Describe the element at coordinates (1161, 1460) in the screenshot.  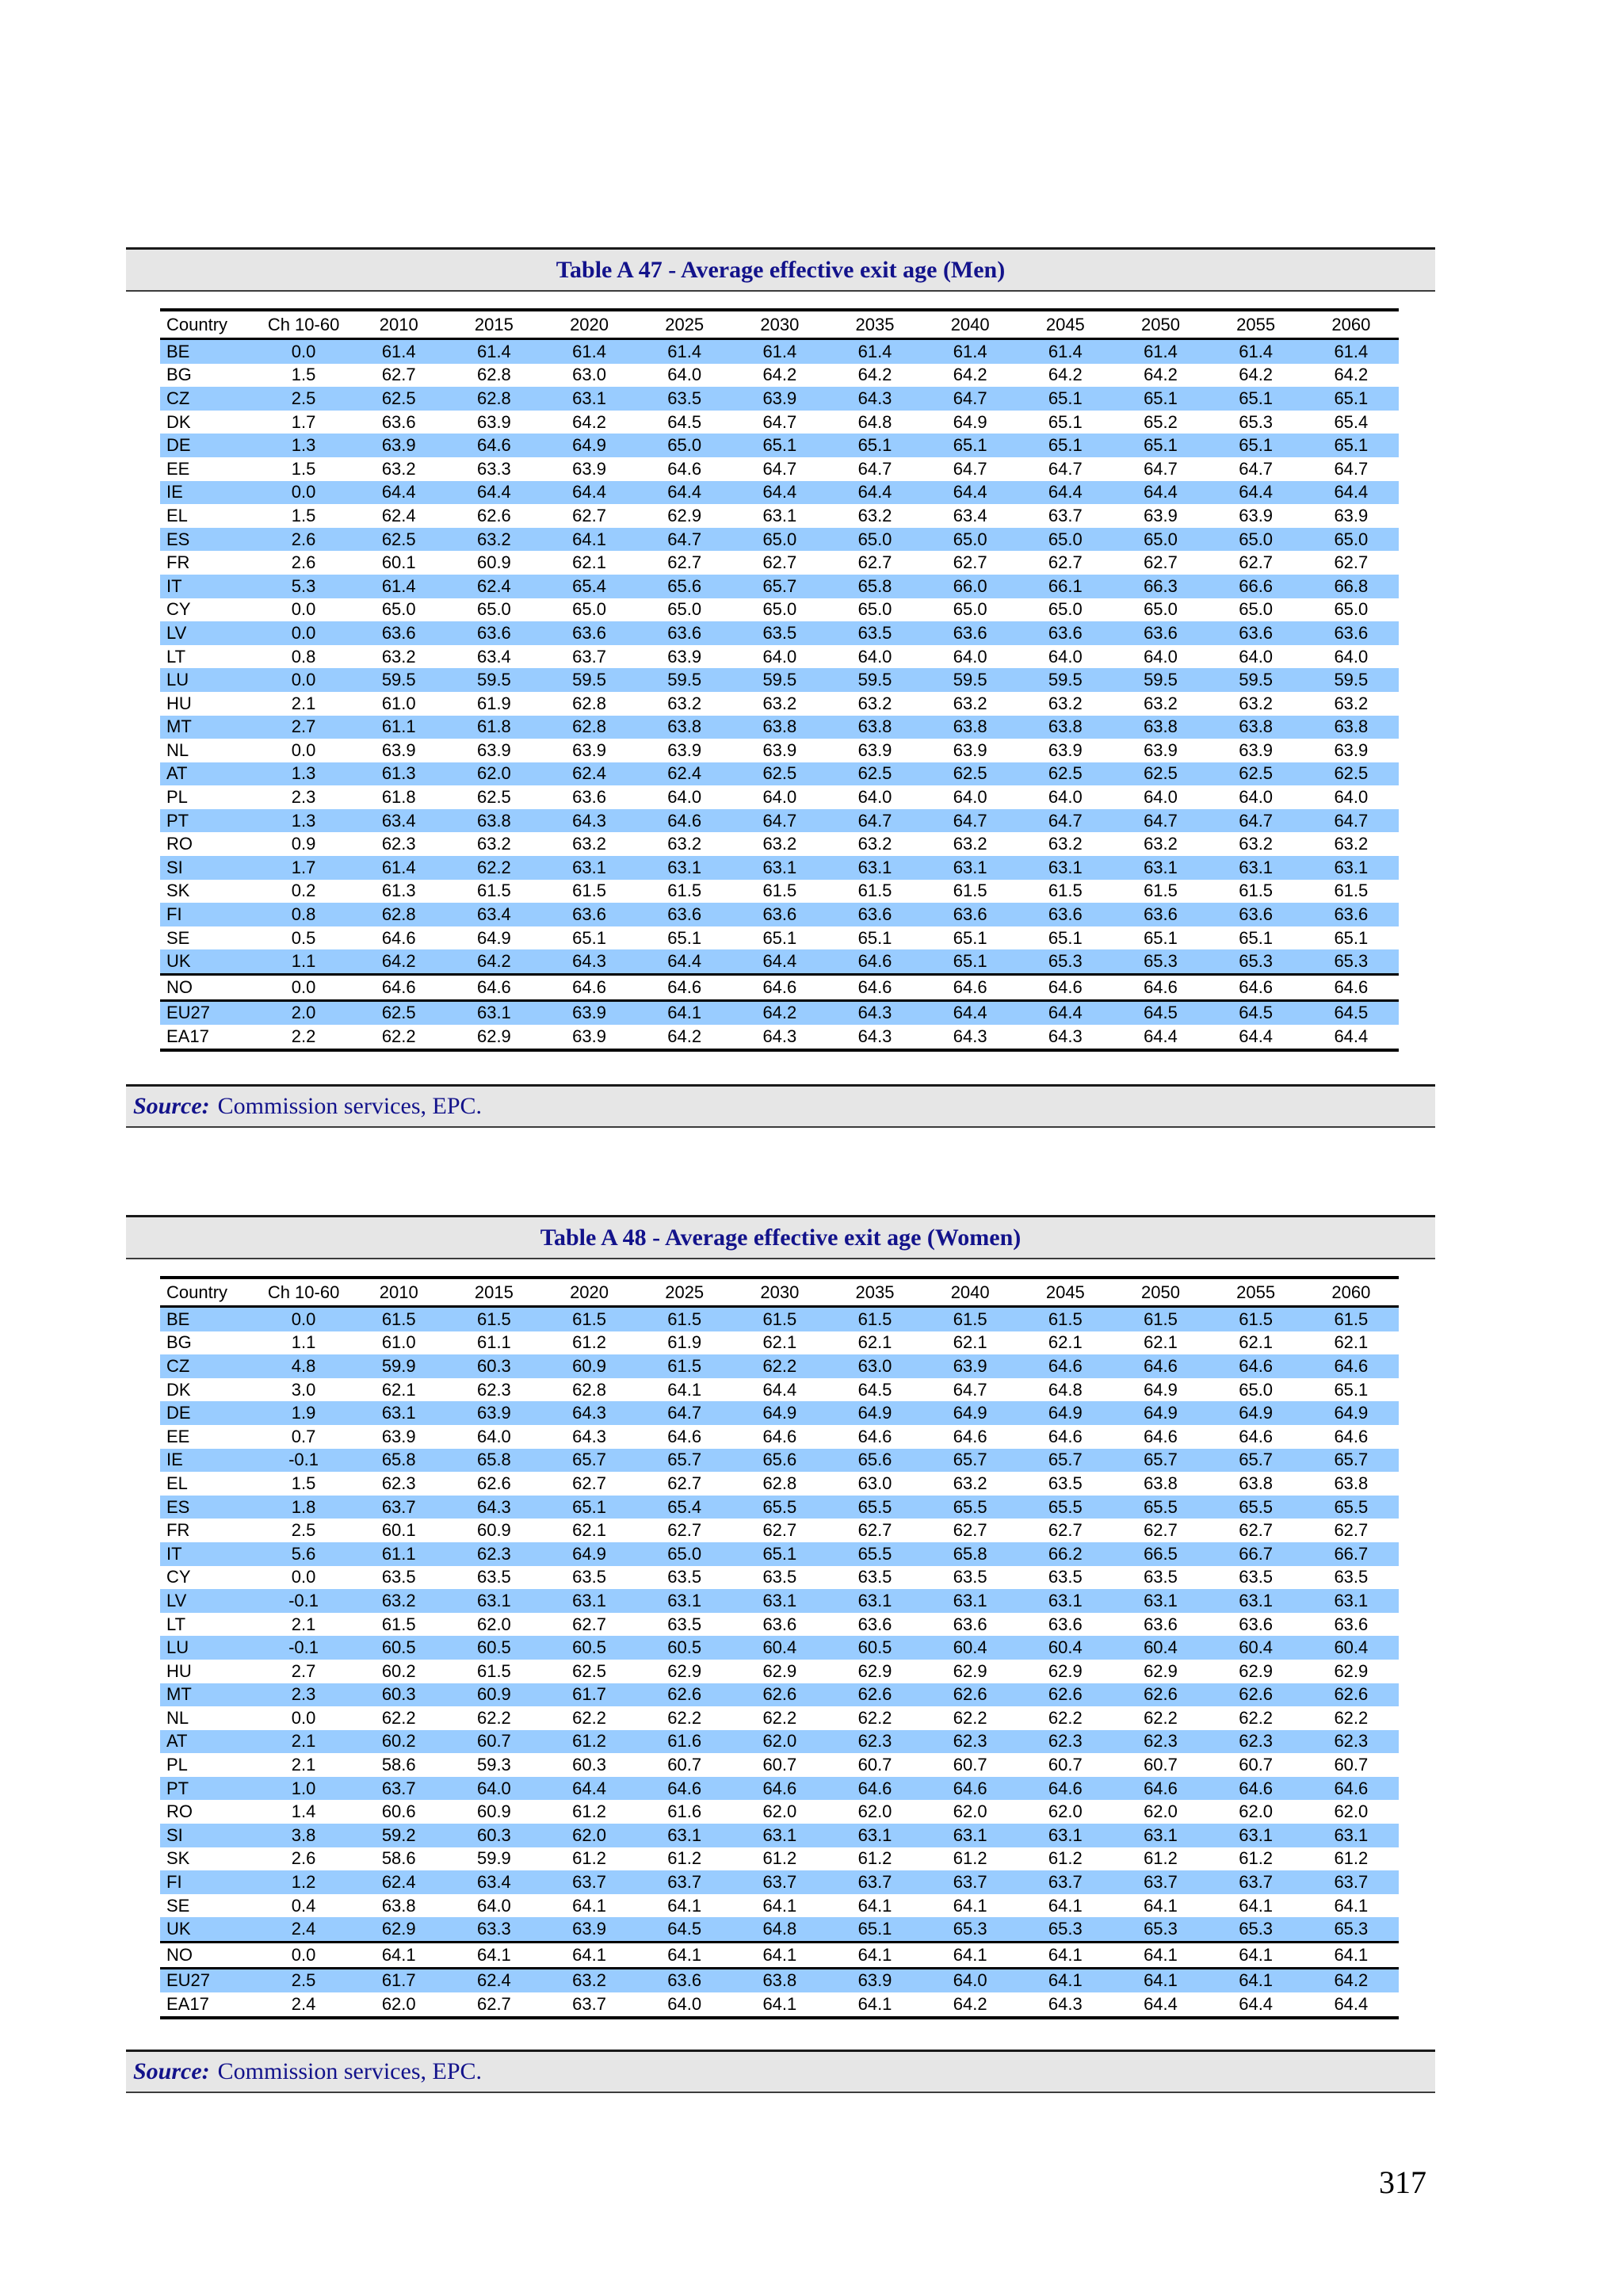
I see `value-cell: 65.7` at that location.